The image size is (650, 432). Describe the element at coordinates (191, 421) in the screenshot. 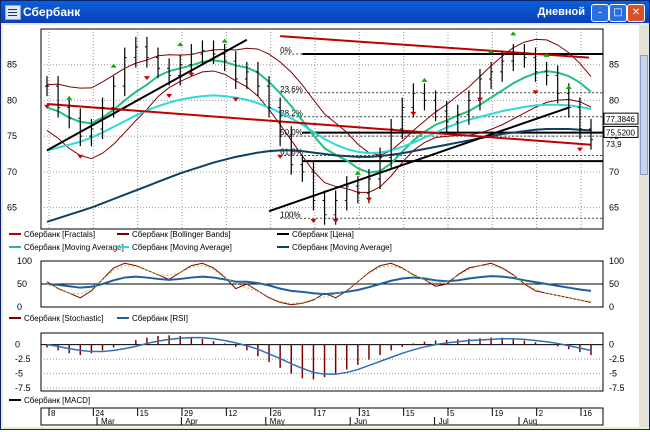

I see `date-month-label: Apr` at that location.